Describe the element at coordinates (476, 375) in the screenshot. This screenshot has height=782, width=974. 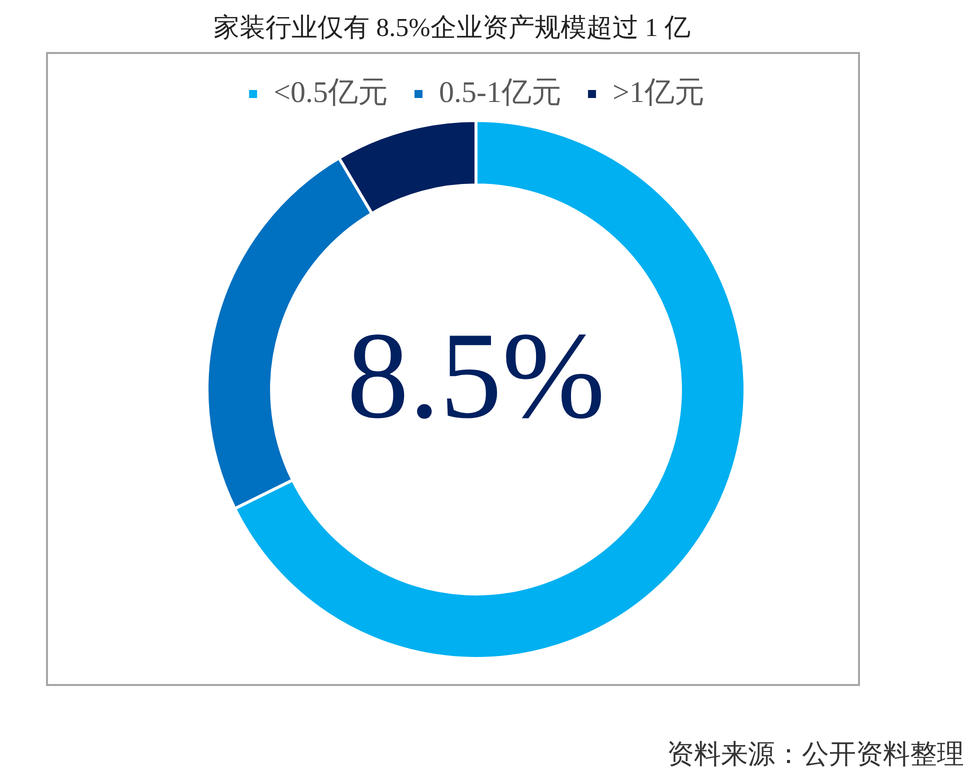
I see `text: 8.5%` at that location.